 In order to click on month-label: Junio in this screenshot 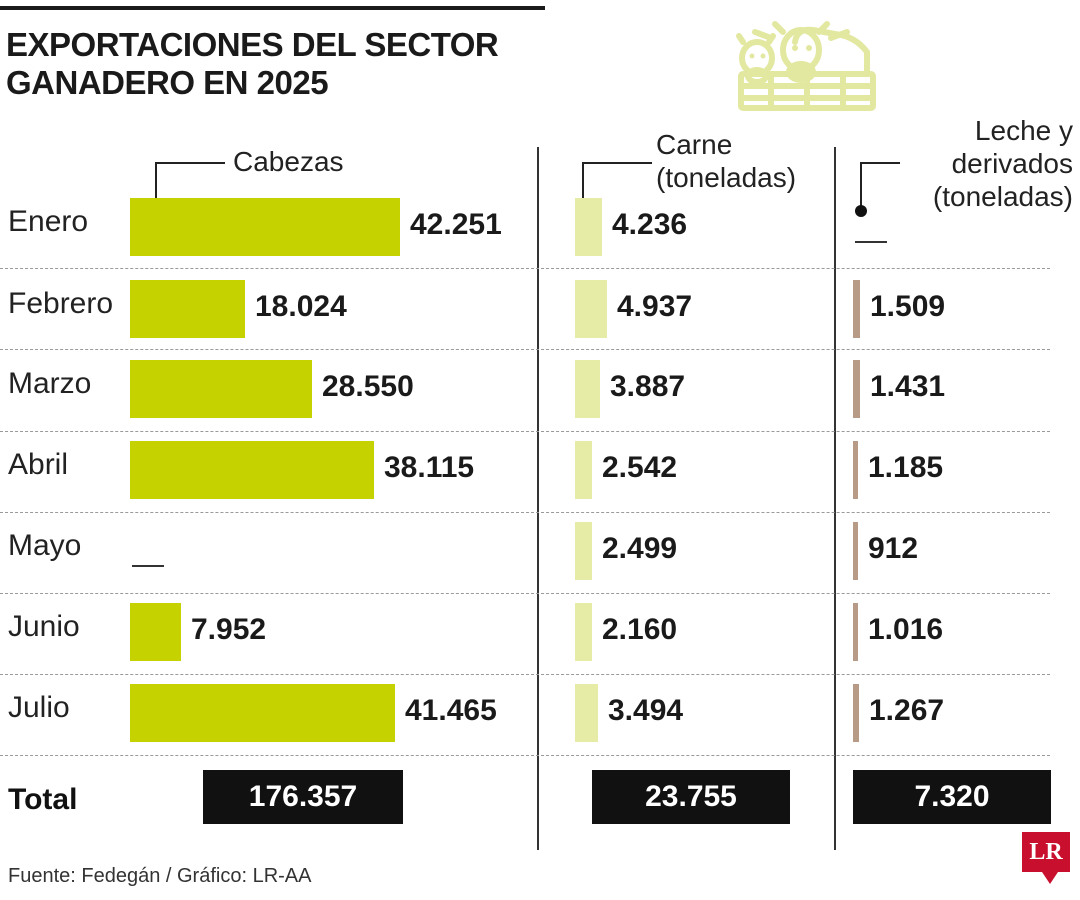, I will do `click(44, 626)`.